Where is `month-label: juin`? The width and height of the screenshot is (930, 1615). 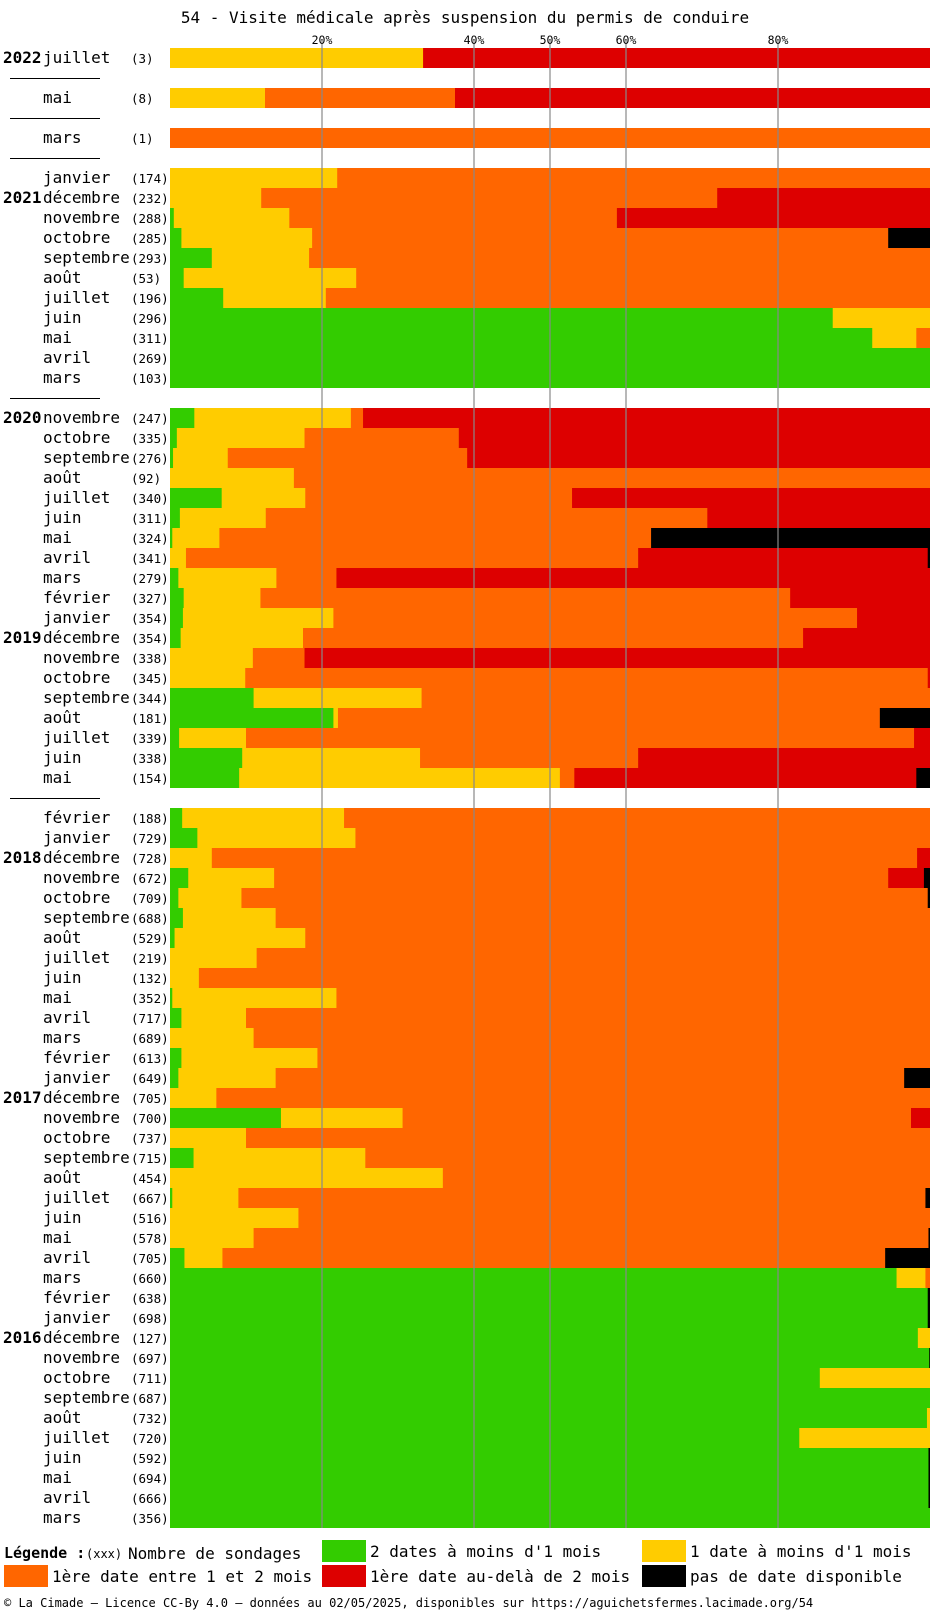 month-label: juin is located at coordinates (62, 317).